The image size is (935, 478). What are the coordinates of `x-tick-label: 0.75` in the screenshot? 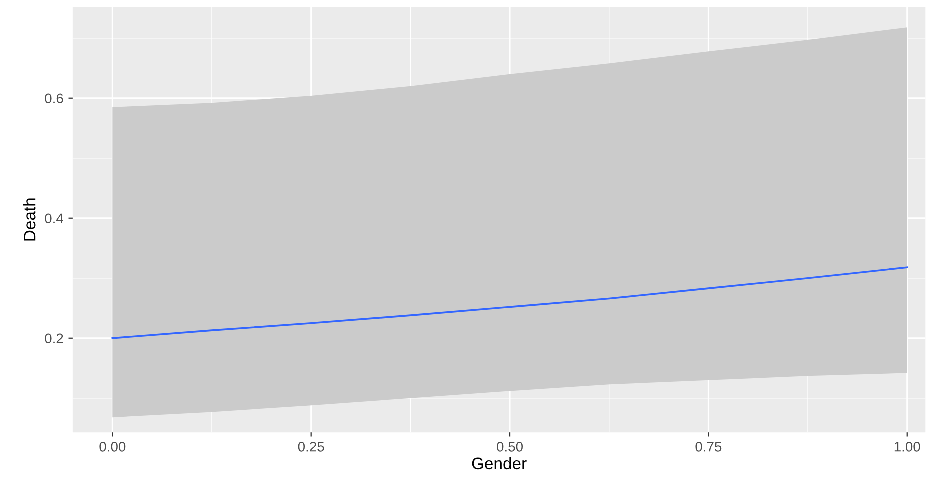 It's located at (709, 447).